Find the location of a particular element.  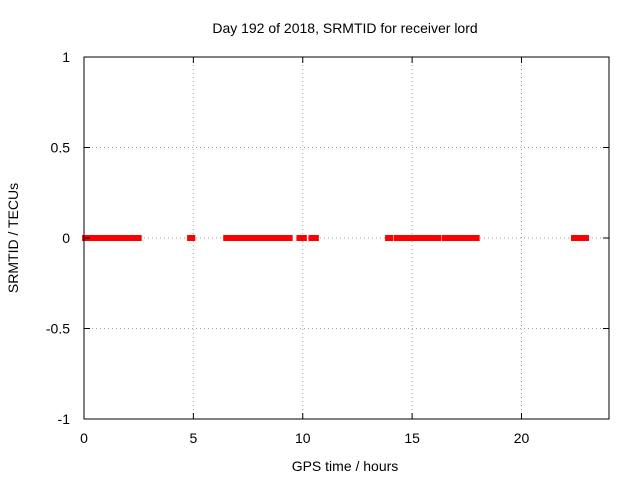

x-tick-label: 10 is located at coordinates (303, 438).